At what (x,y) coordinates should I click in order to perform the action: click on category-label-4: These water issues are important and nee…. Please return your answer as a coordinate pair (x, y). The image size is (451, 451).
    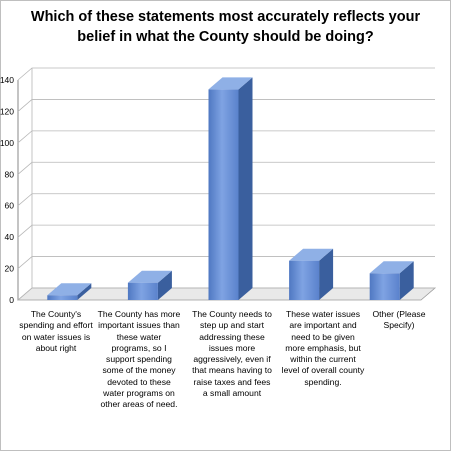
    Looking at the image, I should click on (323, 348).